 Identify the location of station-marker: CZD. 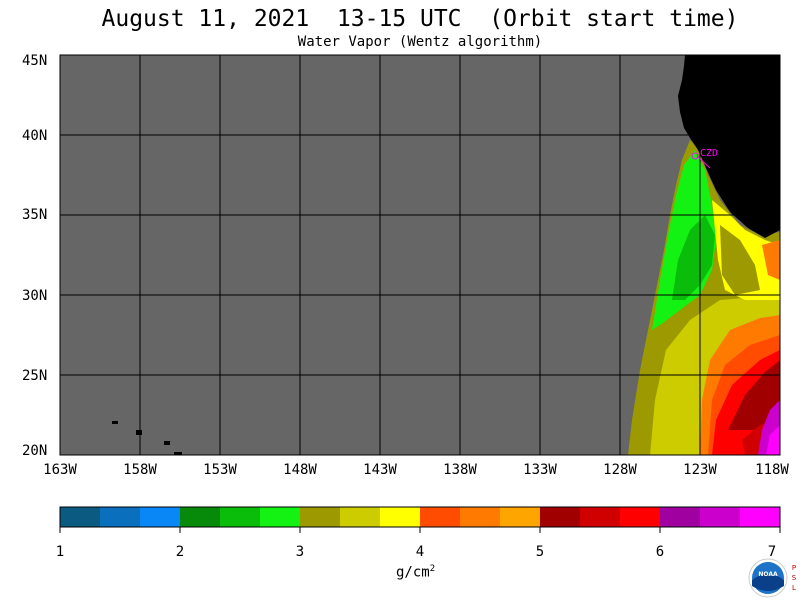
(704, 158).